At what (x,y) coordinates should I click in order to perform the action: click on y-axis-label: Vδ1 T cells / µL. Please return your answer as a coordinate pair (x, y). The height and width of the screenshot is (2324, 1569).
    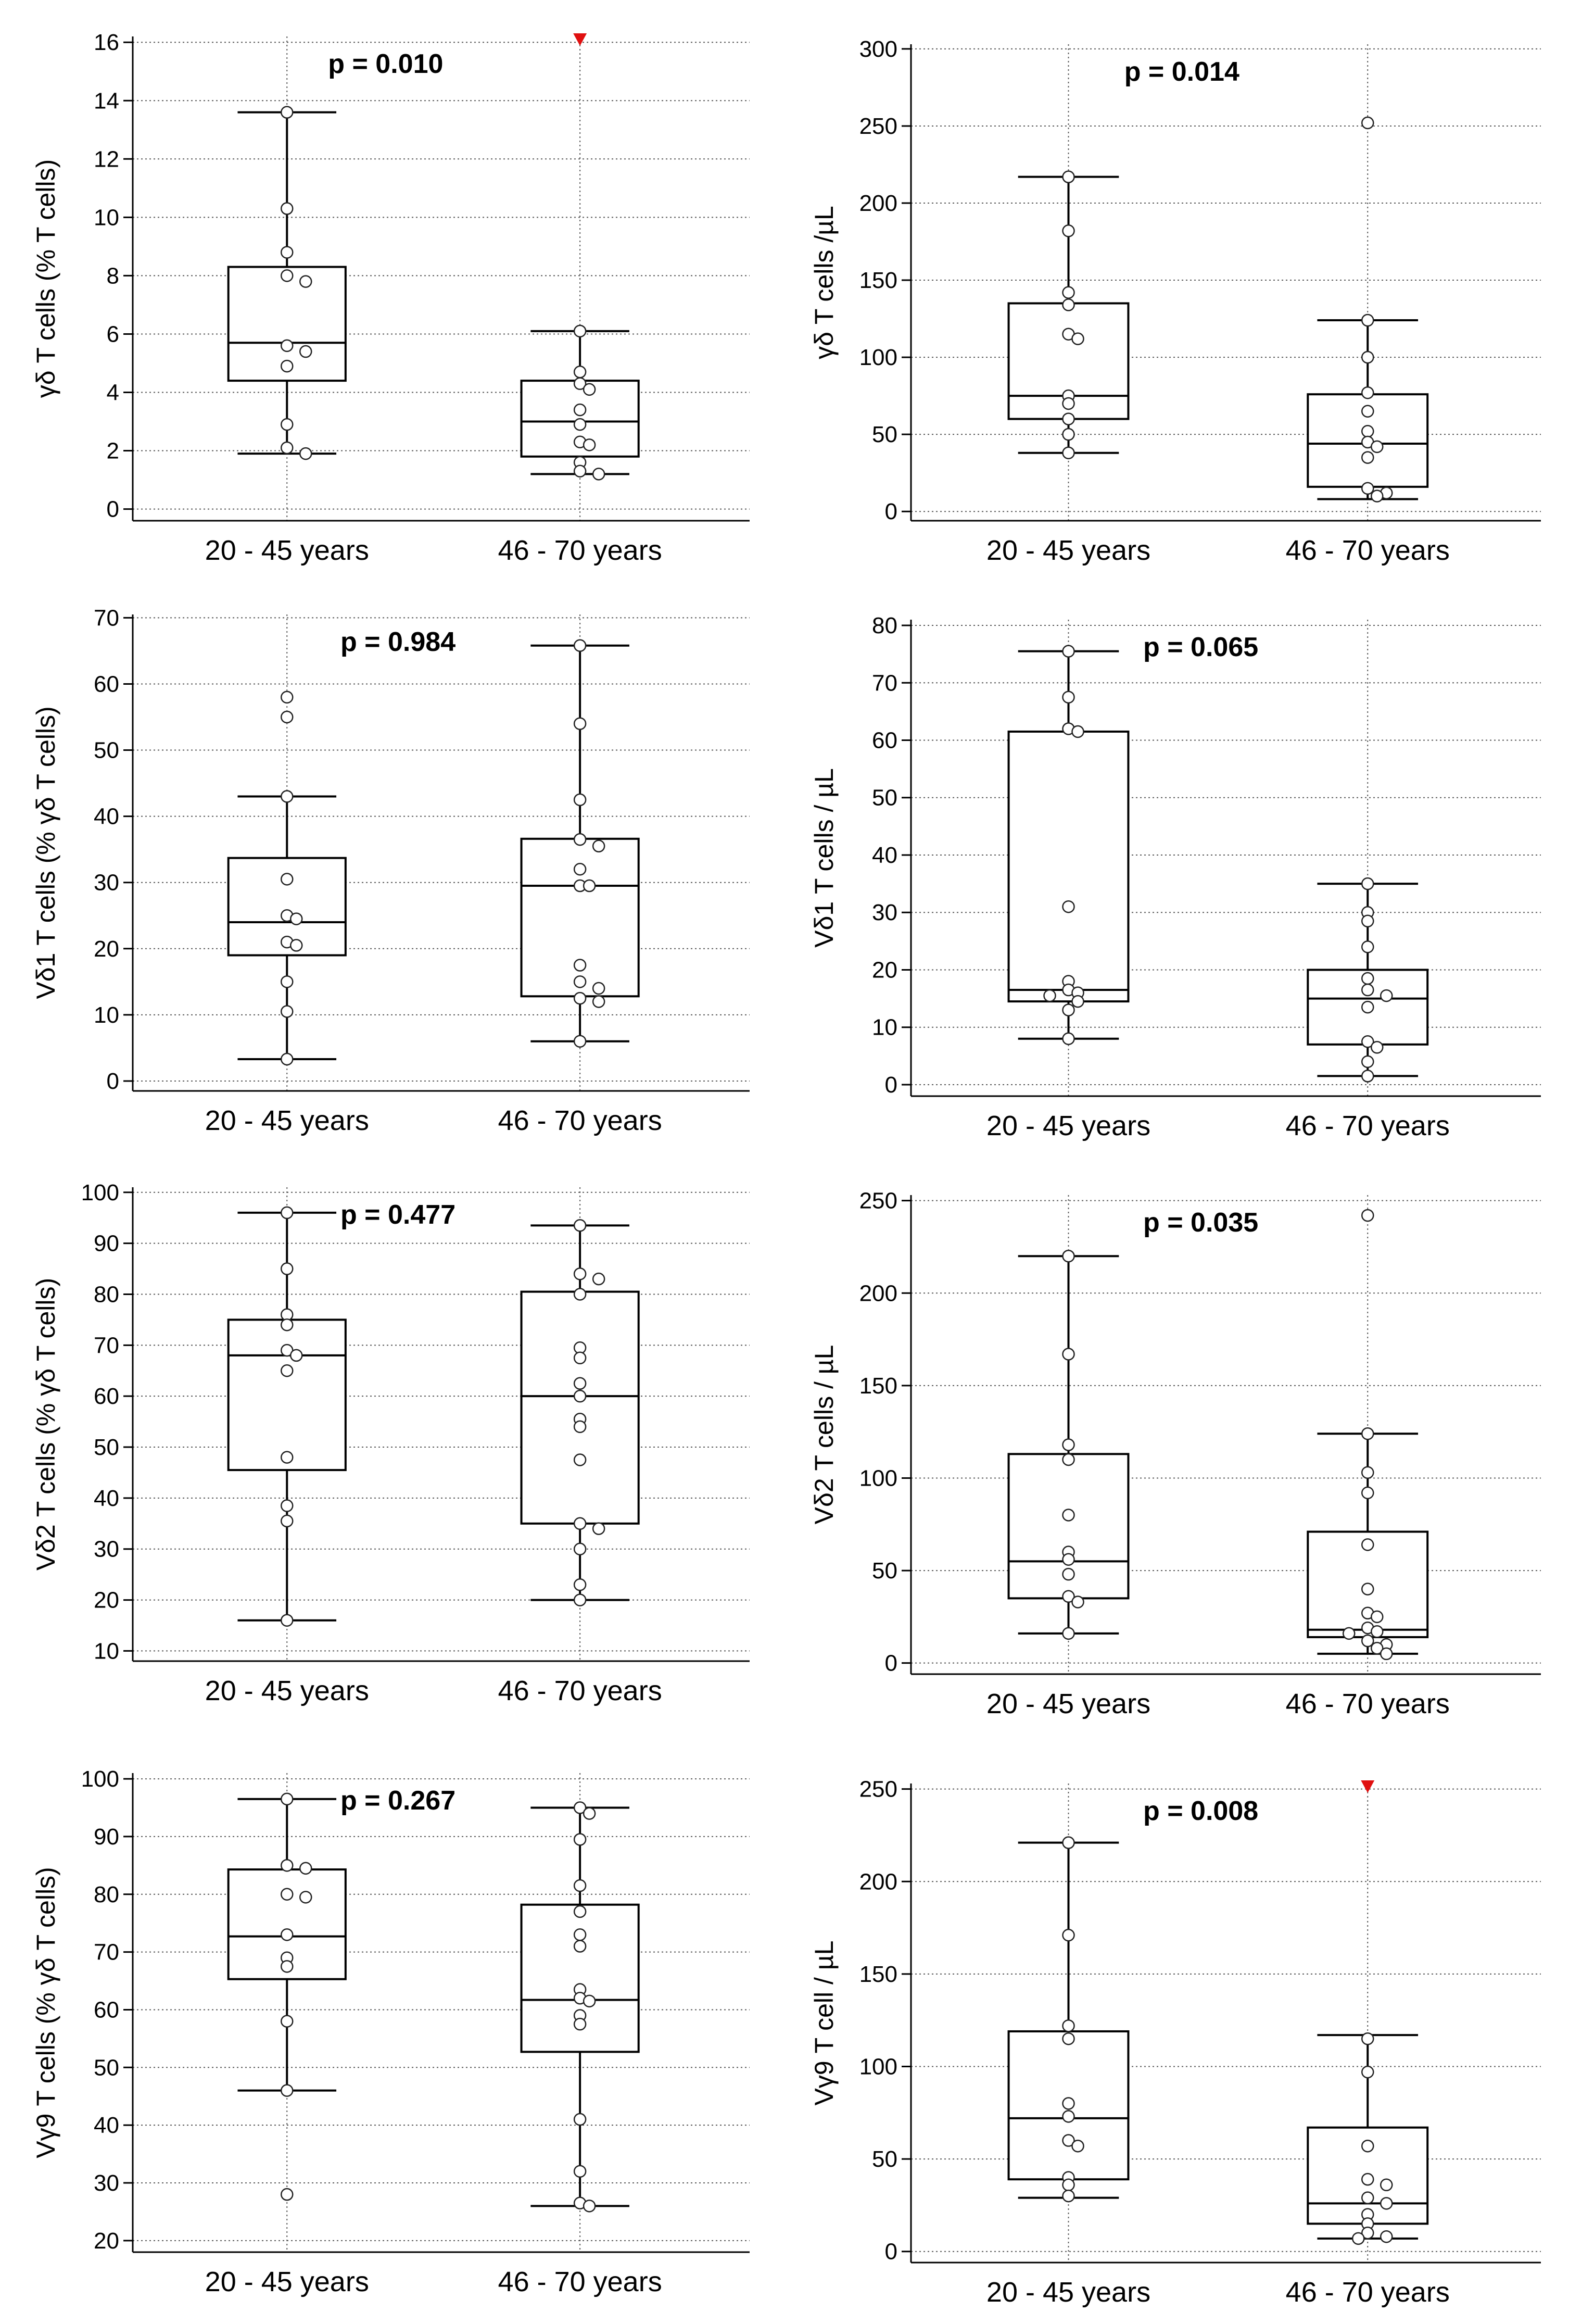
    Looking at the image, I should click on (824, 858).